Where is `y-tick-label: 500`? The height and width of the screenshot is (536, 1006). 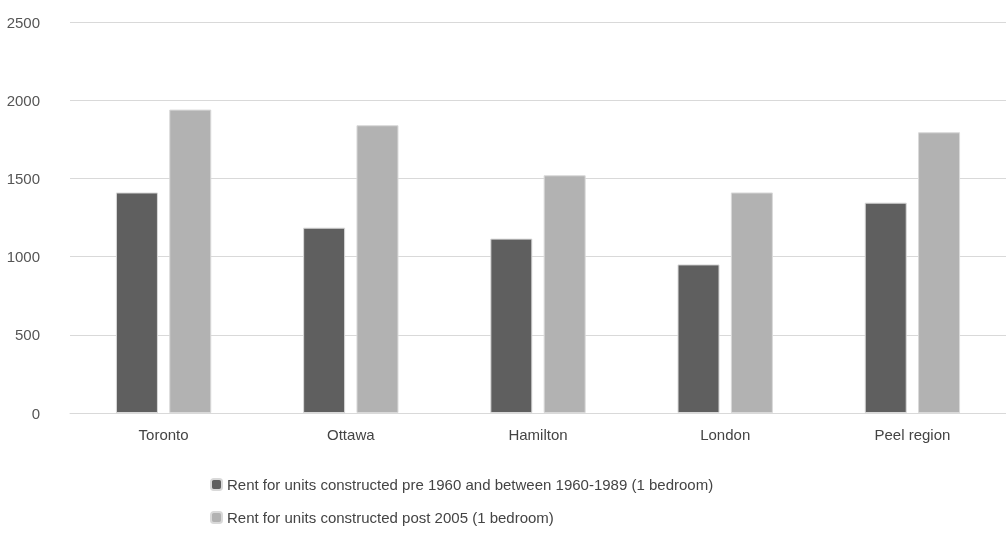 y-tick-label: 500 is located at coordinates (27, 335).